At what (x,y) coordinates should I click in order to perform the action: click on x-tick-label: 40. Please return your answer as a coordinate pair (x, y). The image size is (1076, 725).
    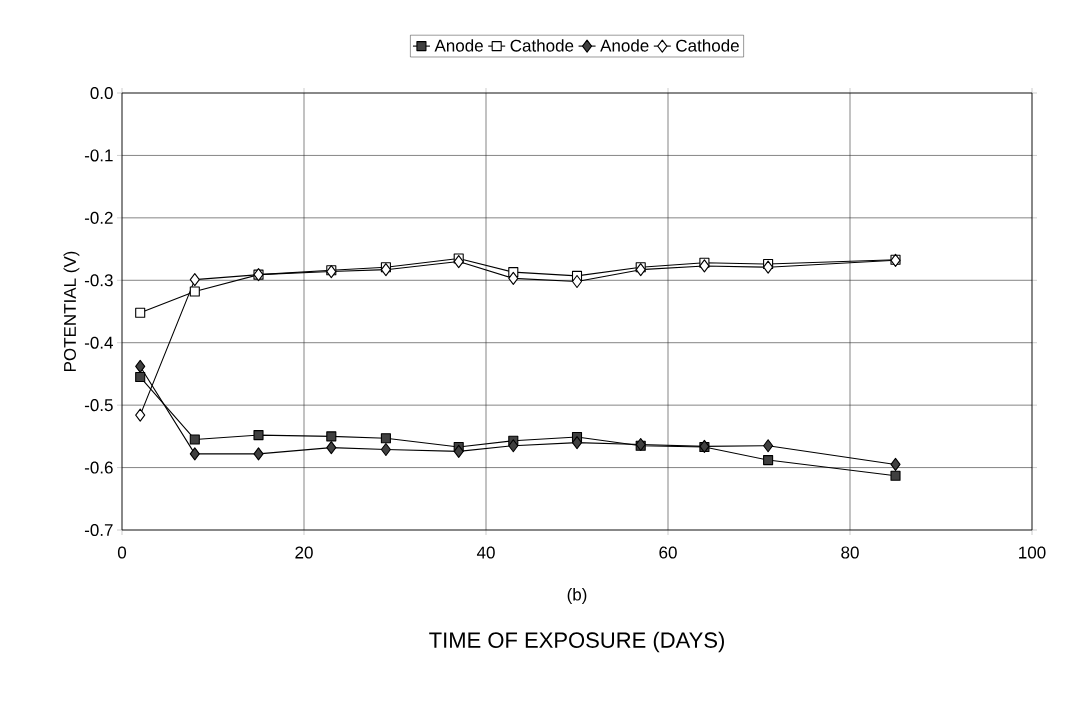
    Looking at the image, I should click on (485, 552).